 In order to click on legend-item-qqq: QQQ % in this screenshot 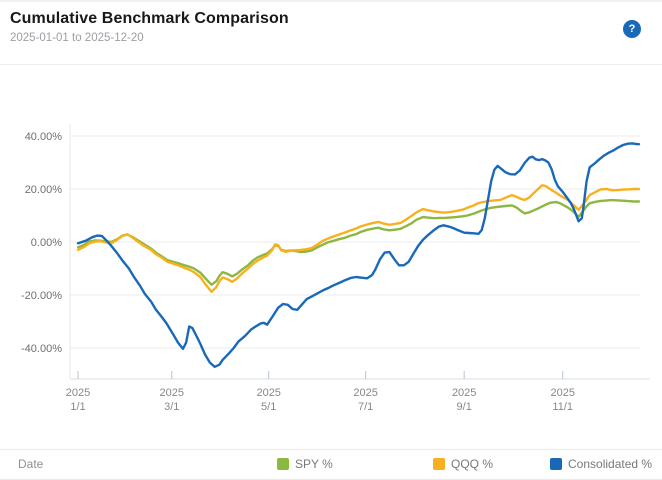, I will do `click(463, 464)`.